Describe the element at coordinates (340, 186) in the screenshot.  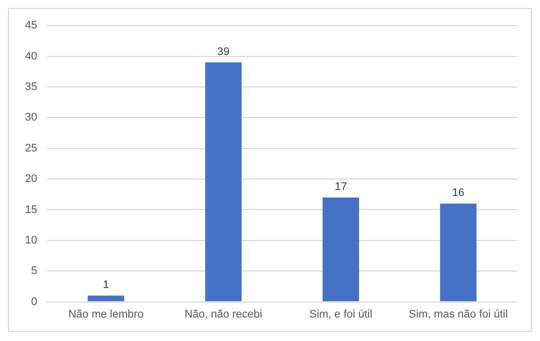
I see `data-label: 17` at that location.